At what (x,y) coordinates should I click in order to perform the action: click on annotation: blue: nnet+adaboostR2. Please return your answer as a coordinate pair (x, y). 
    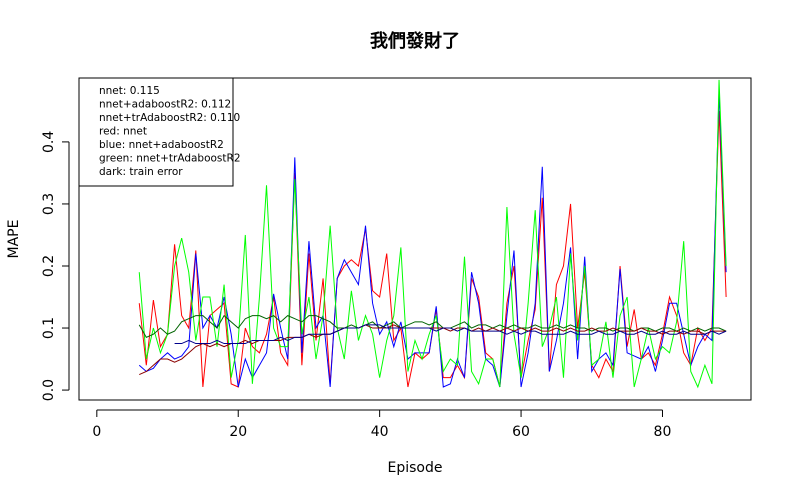
    Looking at the image, I should click on (161, 145).